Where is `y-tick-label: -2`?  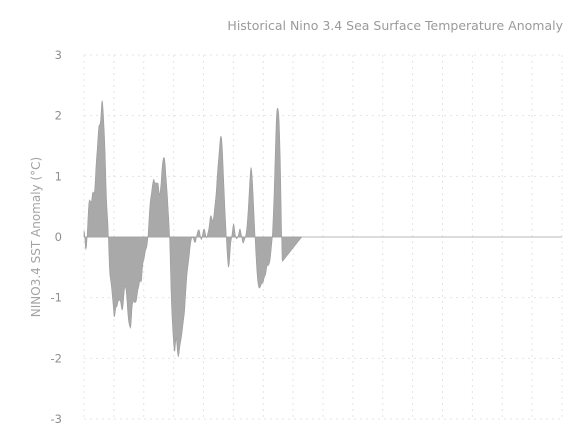 y-tick-label: -2 is located at coordinates (56, 358).